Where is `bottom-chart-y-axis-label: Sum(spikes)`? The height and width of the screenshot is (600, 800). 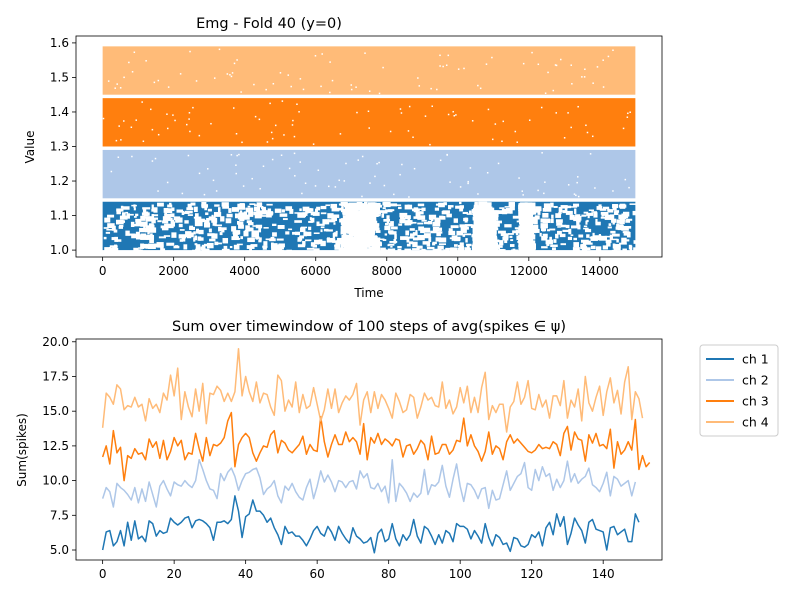
bottom-chart-y-axis-label: Sum(spikes) is located at coordinates (22, 450).